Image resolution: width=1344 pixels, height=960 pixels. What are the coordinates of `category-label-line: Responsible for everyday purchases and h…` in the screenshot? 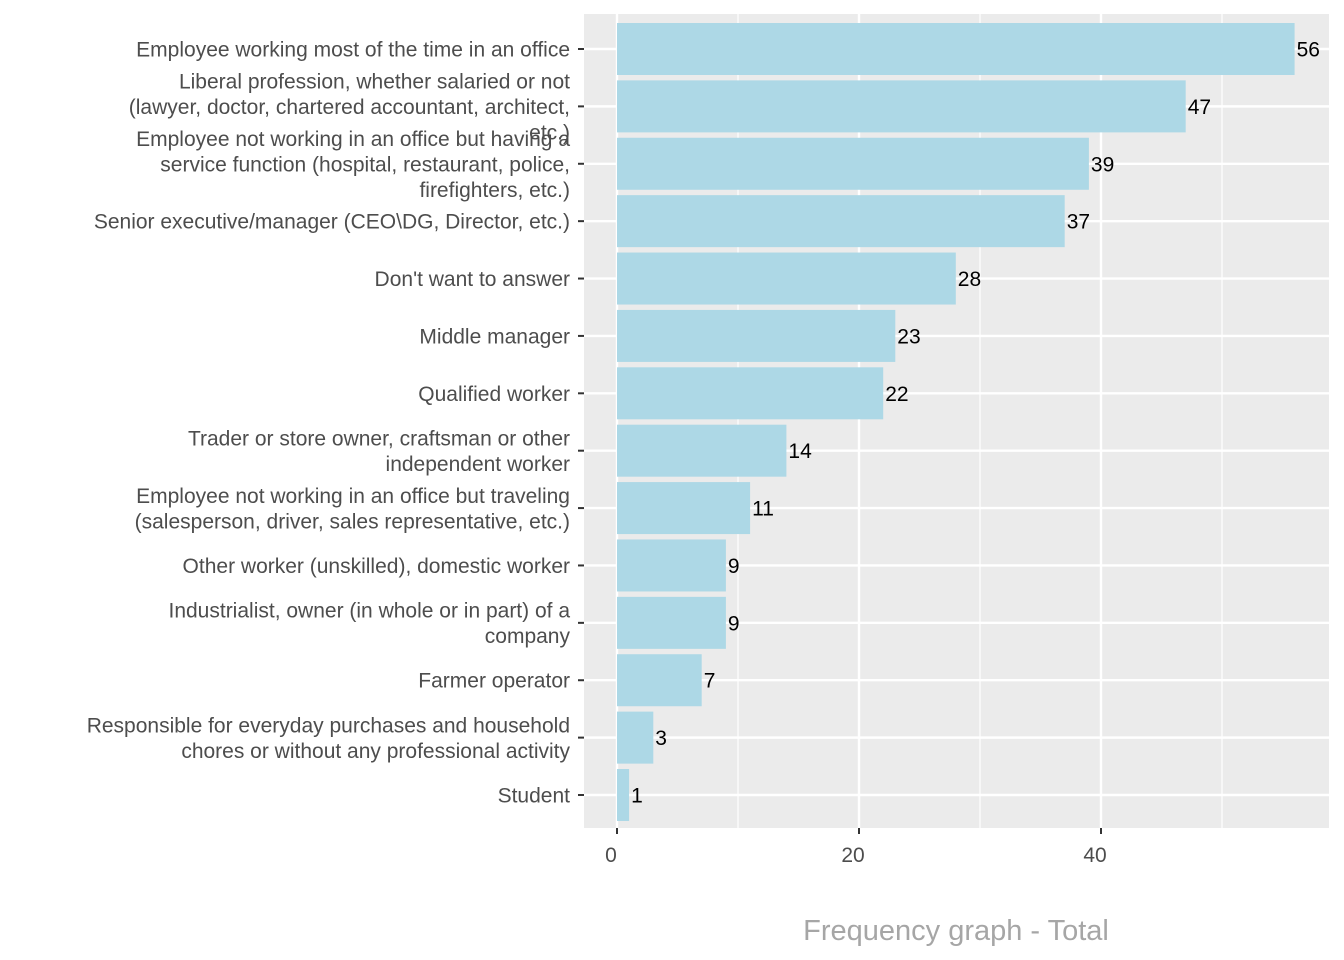 It's located at (328, 725).